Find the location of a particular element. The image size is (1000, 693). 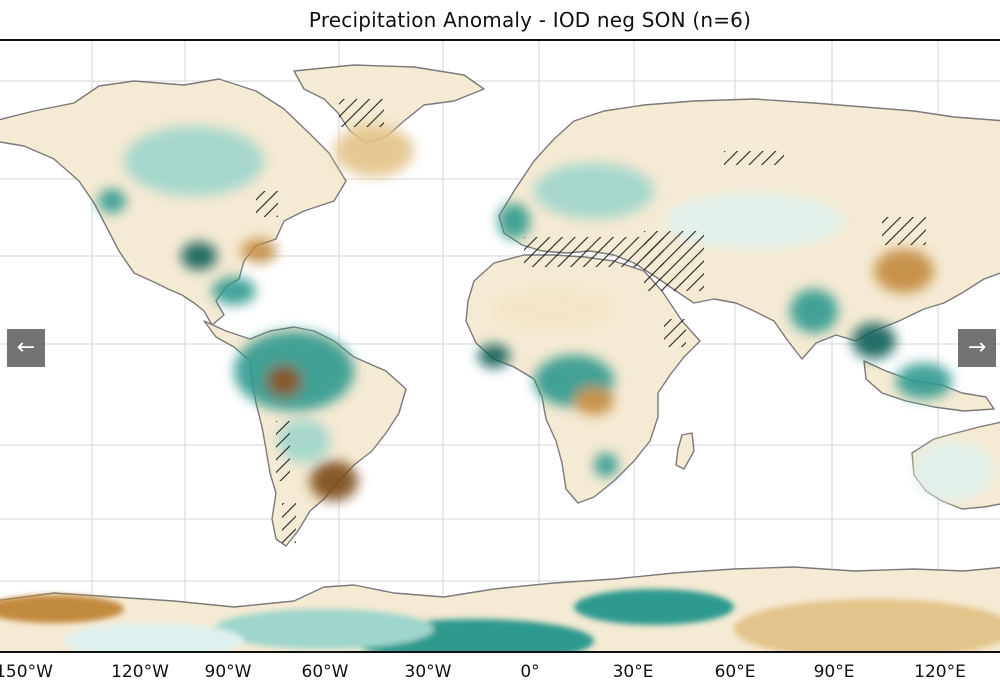

madagascar is located at coordinates (685, 451).